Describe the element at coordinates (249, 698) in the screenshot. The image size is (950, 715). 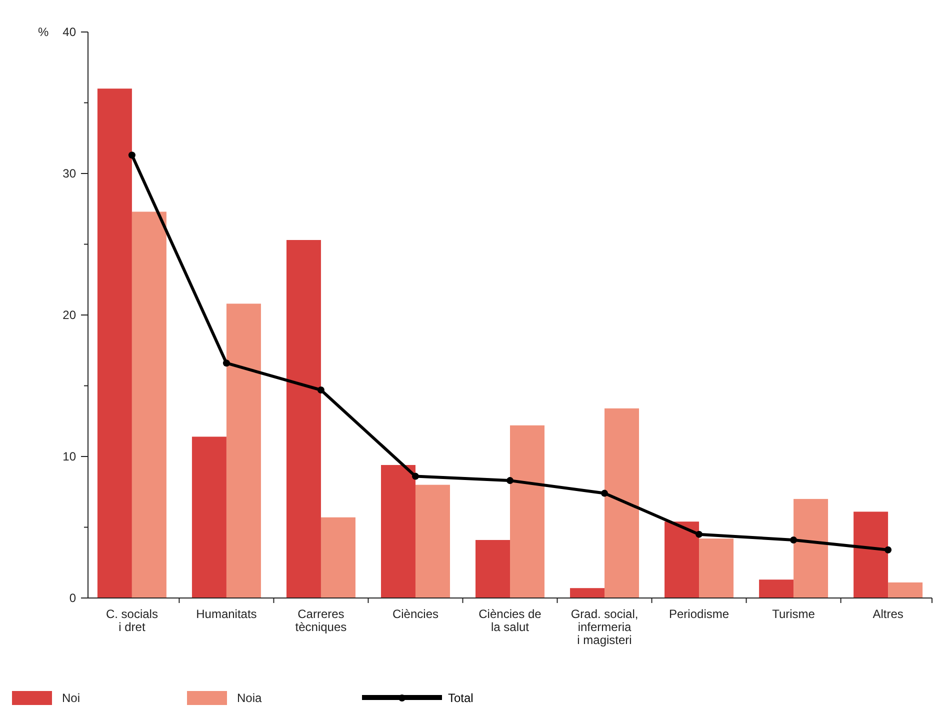
I see `legend-label: Noia` at that location.